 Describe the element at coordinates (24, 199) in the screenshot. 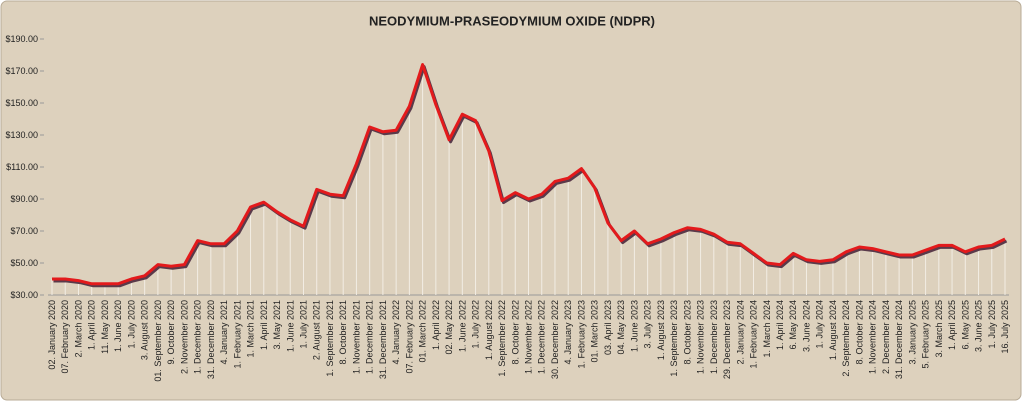

I see `y-tick-label: $90.00` at that location.